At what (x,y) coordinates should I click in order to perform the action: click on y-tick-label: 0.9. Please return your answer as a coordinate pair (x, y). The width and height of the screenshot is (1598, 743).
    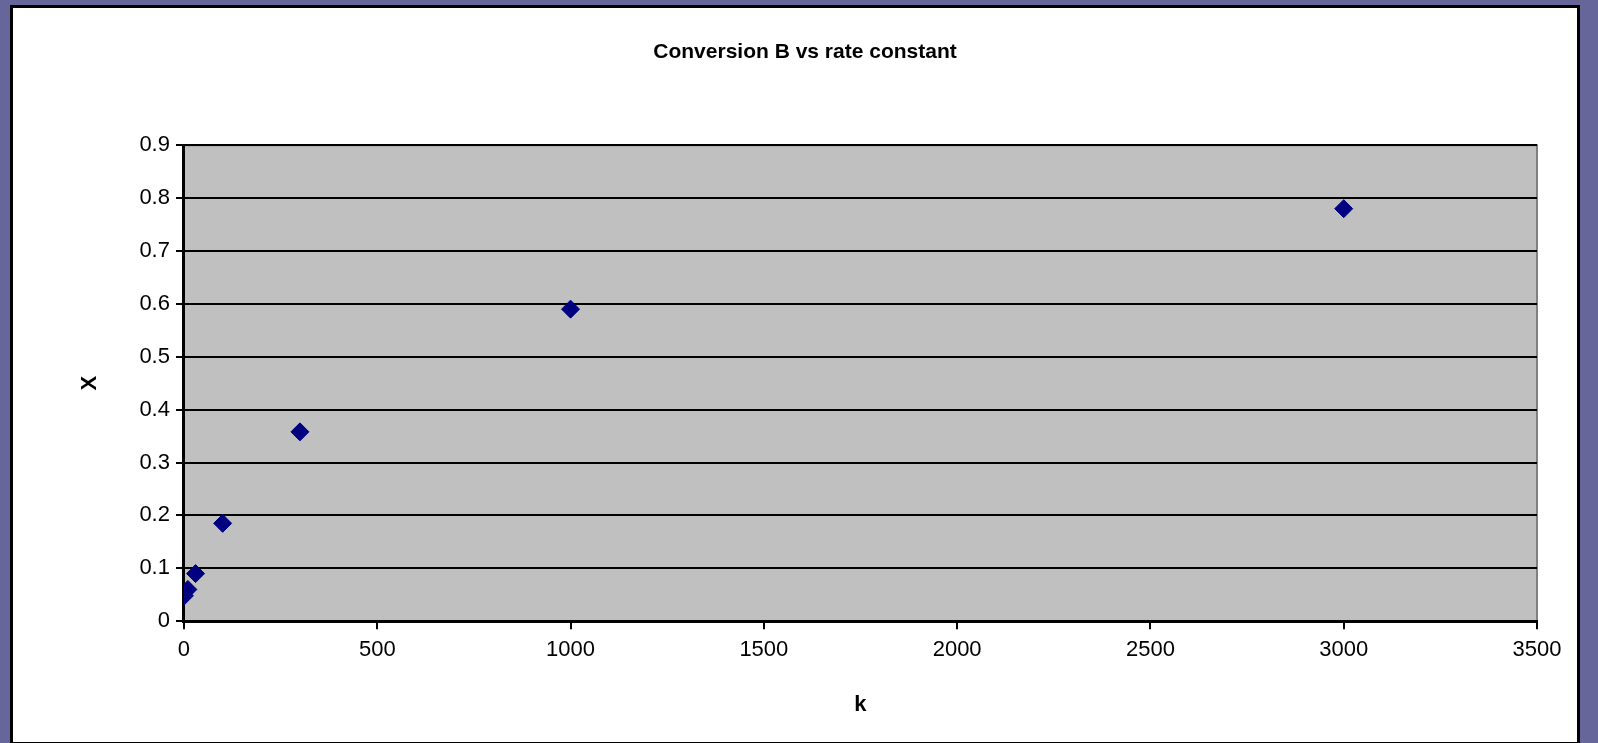
    Looking at the image, I should click on (154, 144).